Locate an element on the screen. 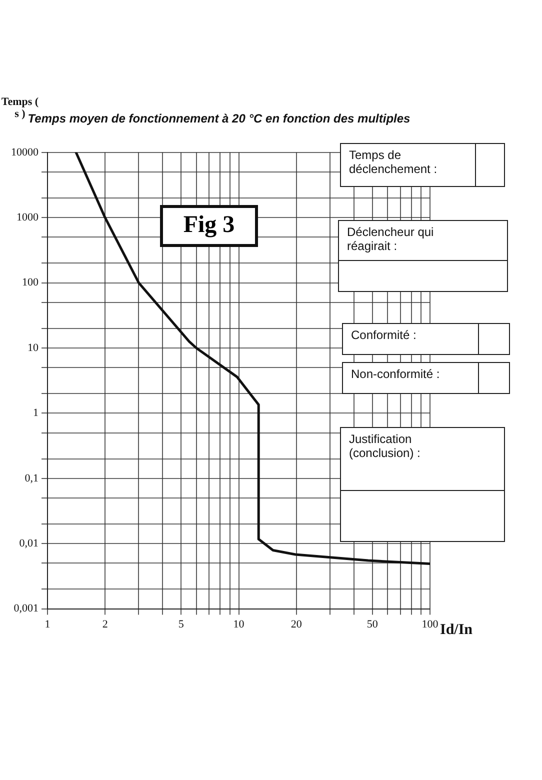  y-tick-label: 1 is located at coordinates (35, 413).